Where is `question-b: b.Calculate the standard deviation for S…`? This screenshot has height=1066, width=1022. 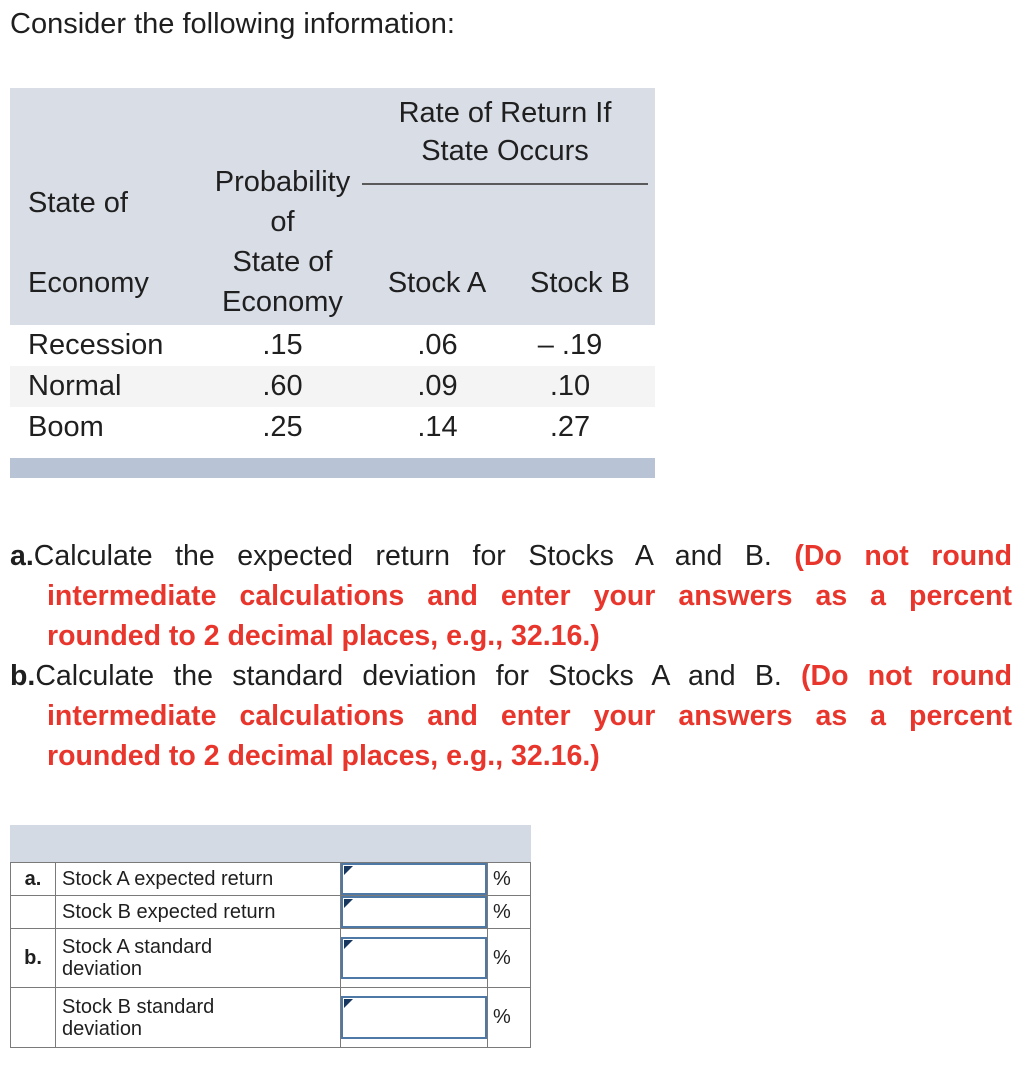
question-b: b.Calculate the standard deviation for S… is located at coordinates (511, 716).